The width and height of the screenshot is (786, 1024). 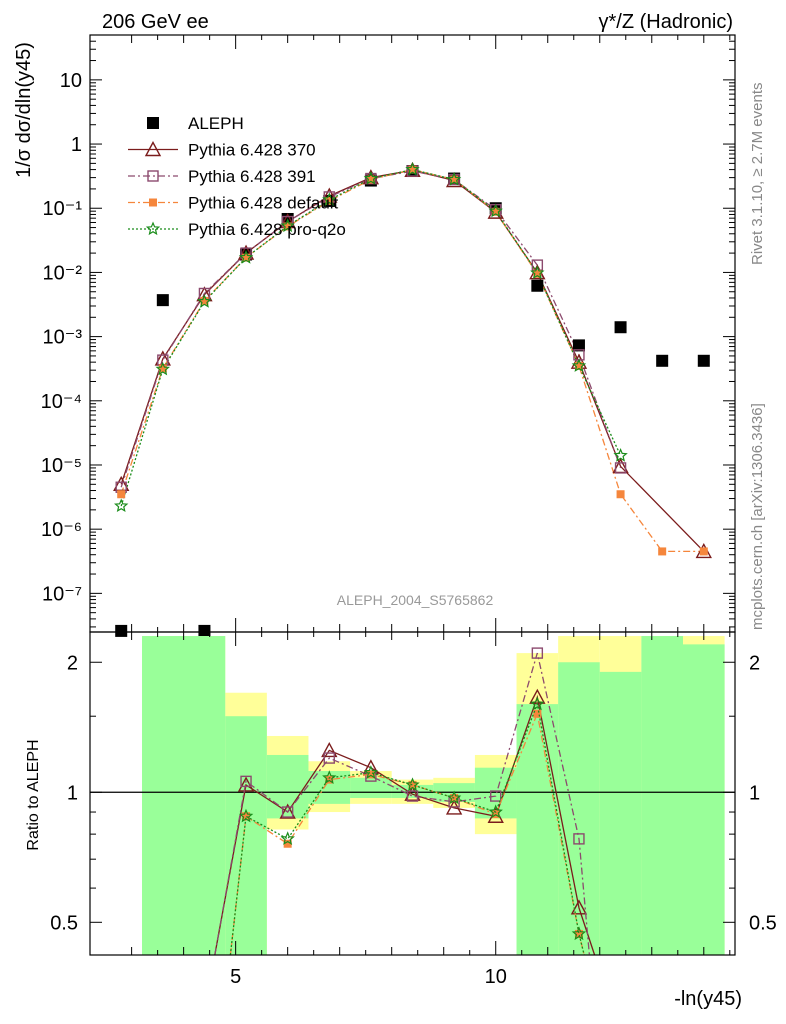 What do you see at coordinates (757, 174) in the screenshot?
I see `side-label-rivet: Rivet 3.1.10, ≥ 2.7M events` at bounding box center [757, 174].